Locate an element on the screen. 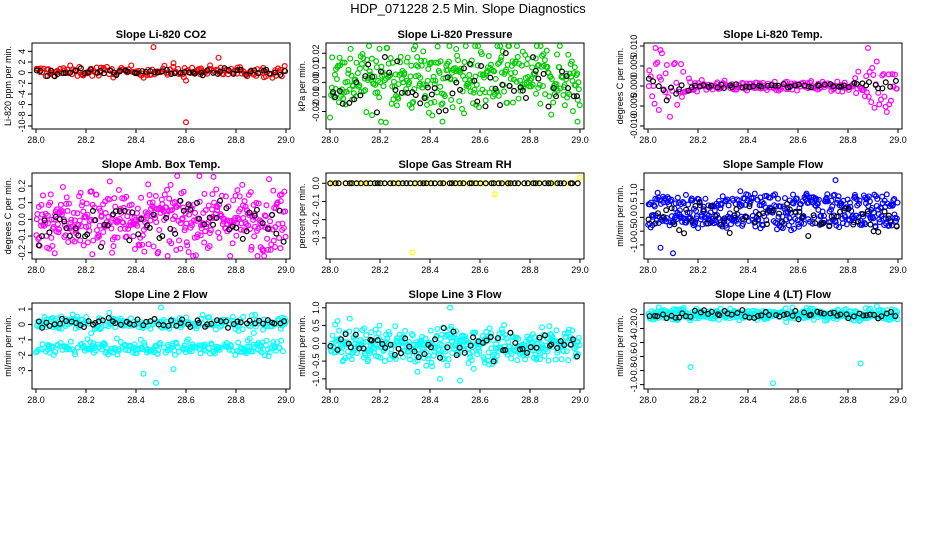 The image size is (936, 540). y-tick-label: 4 is located at coordinates (22, 51).